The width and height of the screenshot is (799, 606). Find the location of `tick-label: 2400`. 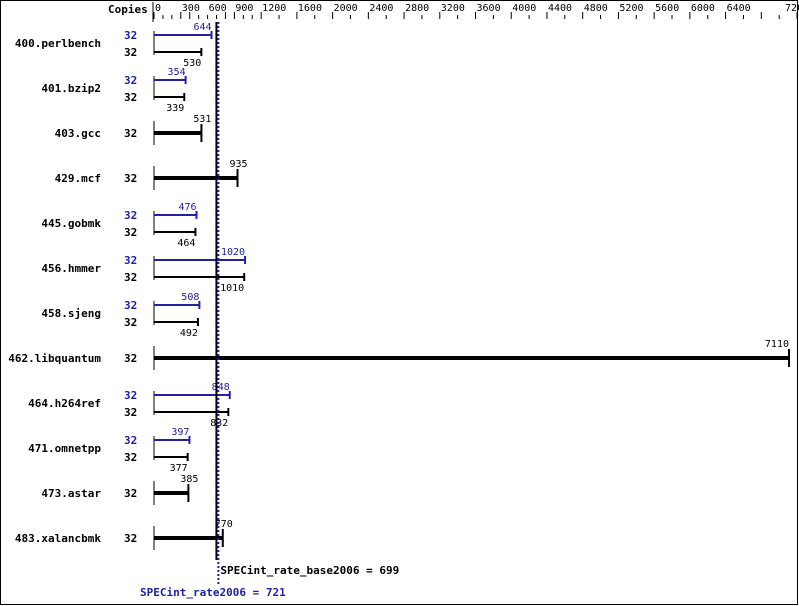

tick-label: 2400 is located at coordinates (381, 8).